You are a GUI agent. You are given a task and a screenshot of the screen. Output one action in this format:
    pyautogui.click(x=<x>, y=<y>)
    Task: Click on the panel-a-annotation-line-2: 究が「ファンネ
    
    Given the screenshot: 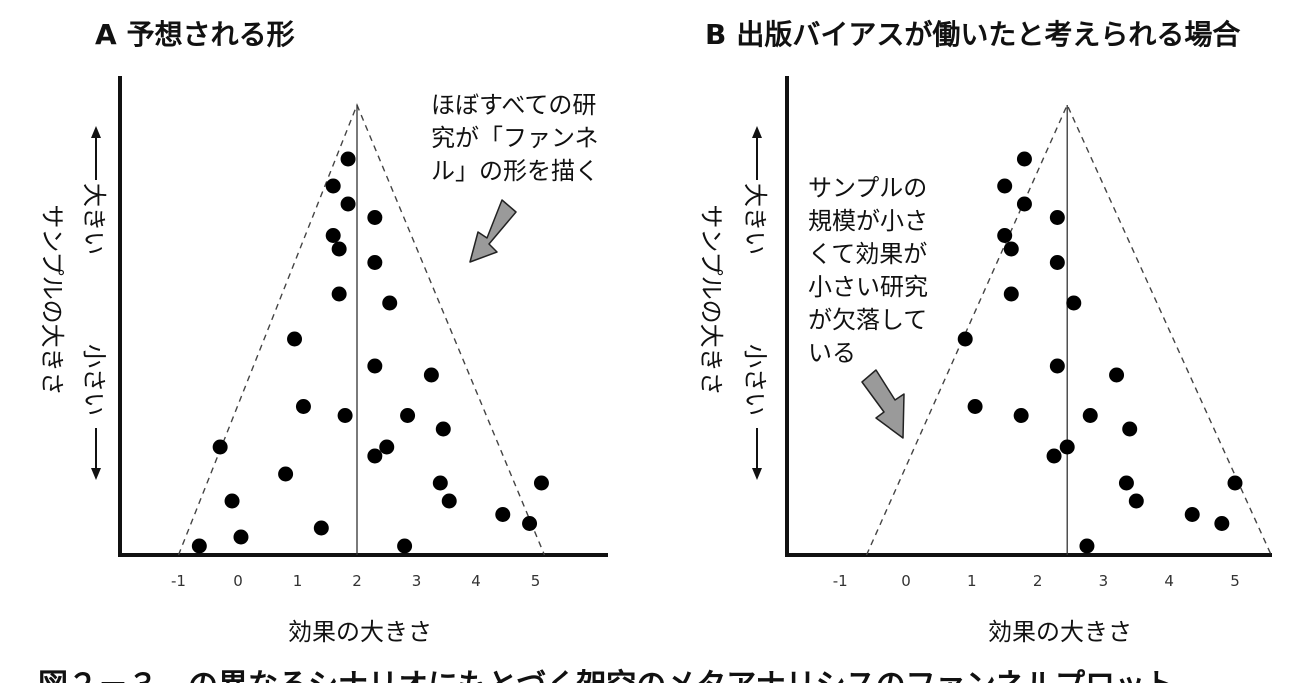 What is the action you would take?
    pyautogui.click(x=515, y=138)
    